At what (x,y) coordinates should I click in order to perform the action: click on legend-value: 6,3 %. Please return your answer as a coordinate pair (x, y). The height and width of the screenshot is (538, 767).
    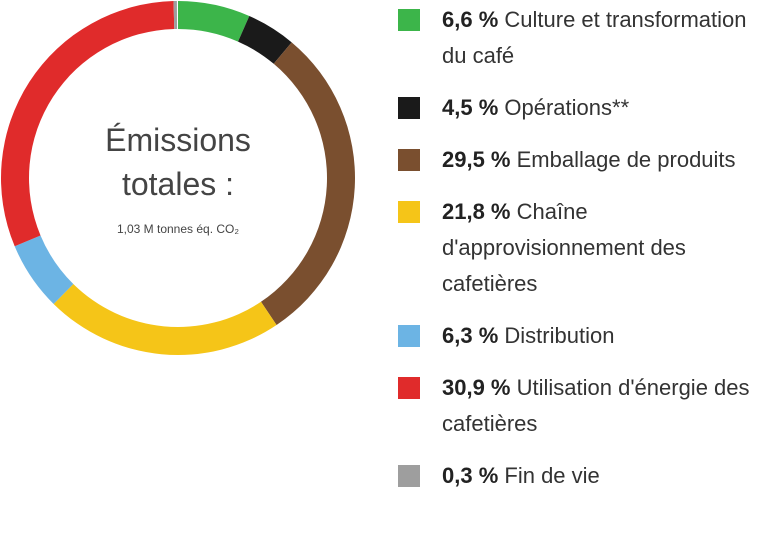
    Looking at the image, I should click on (470, 335).